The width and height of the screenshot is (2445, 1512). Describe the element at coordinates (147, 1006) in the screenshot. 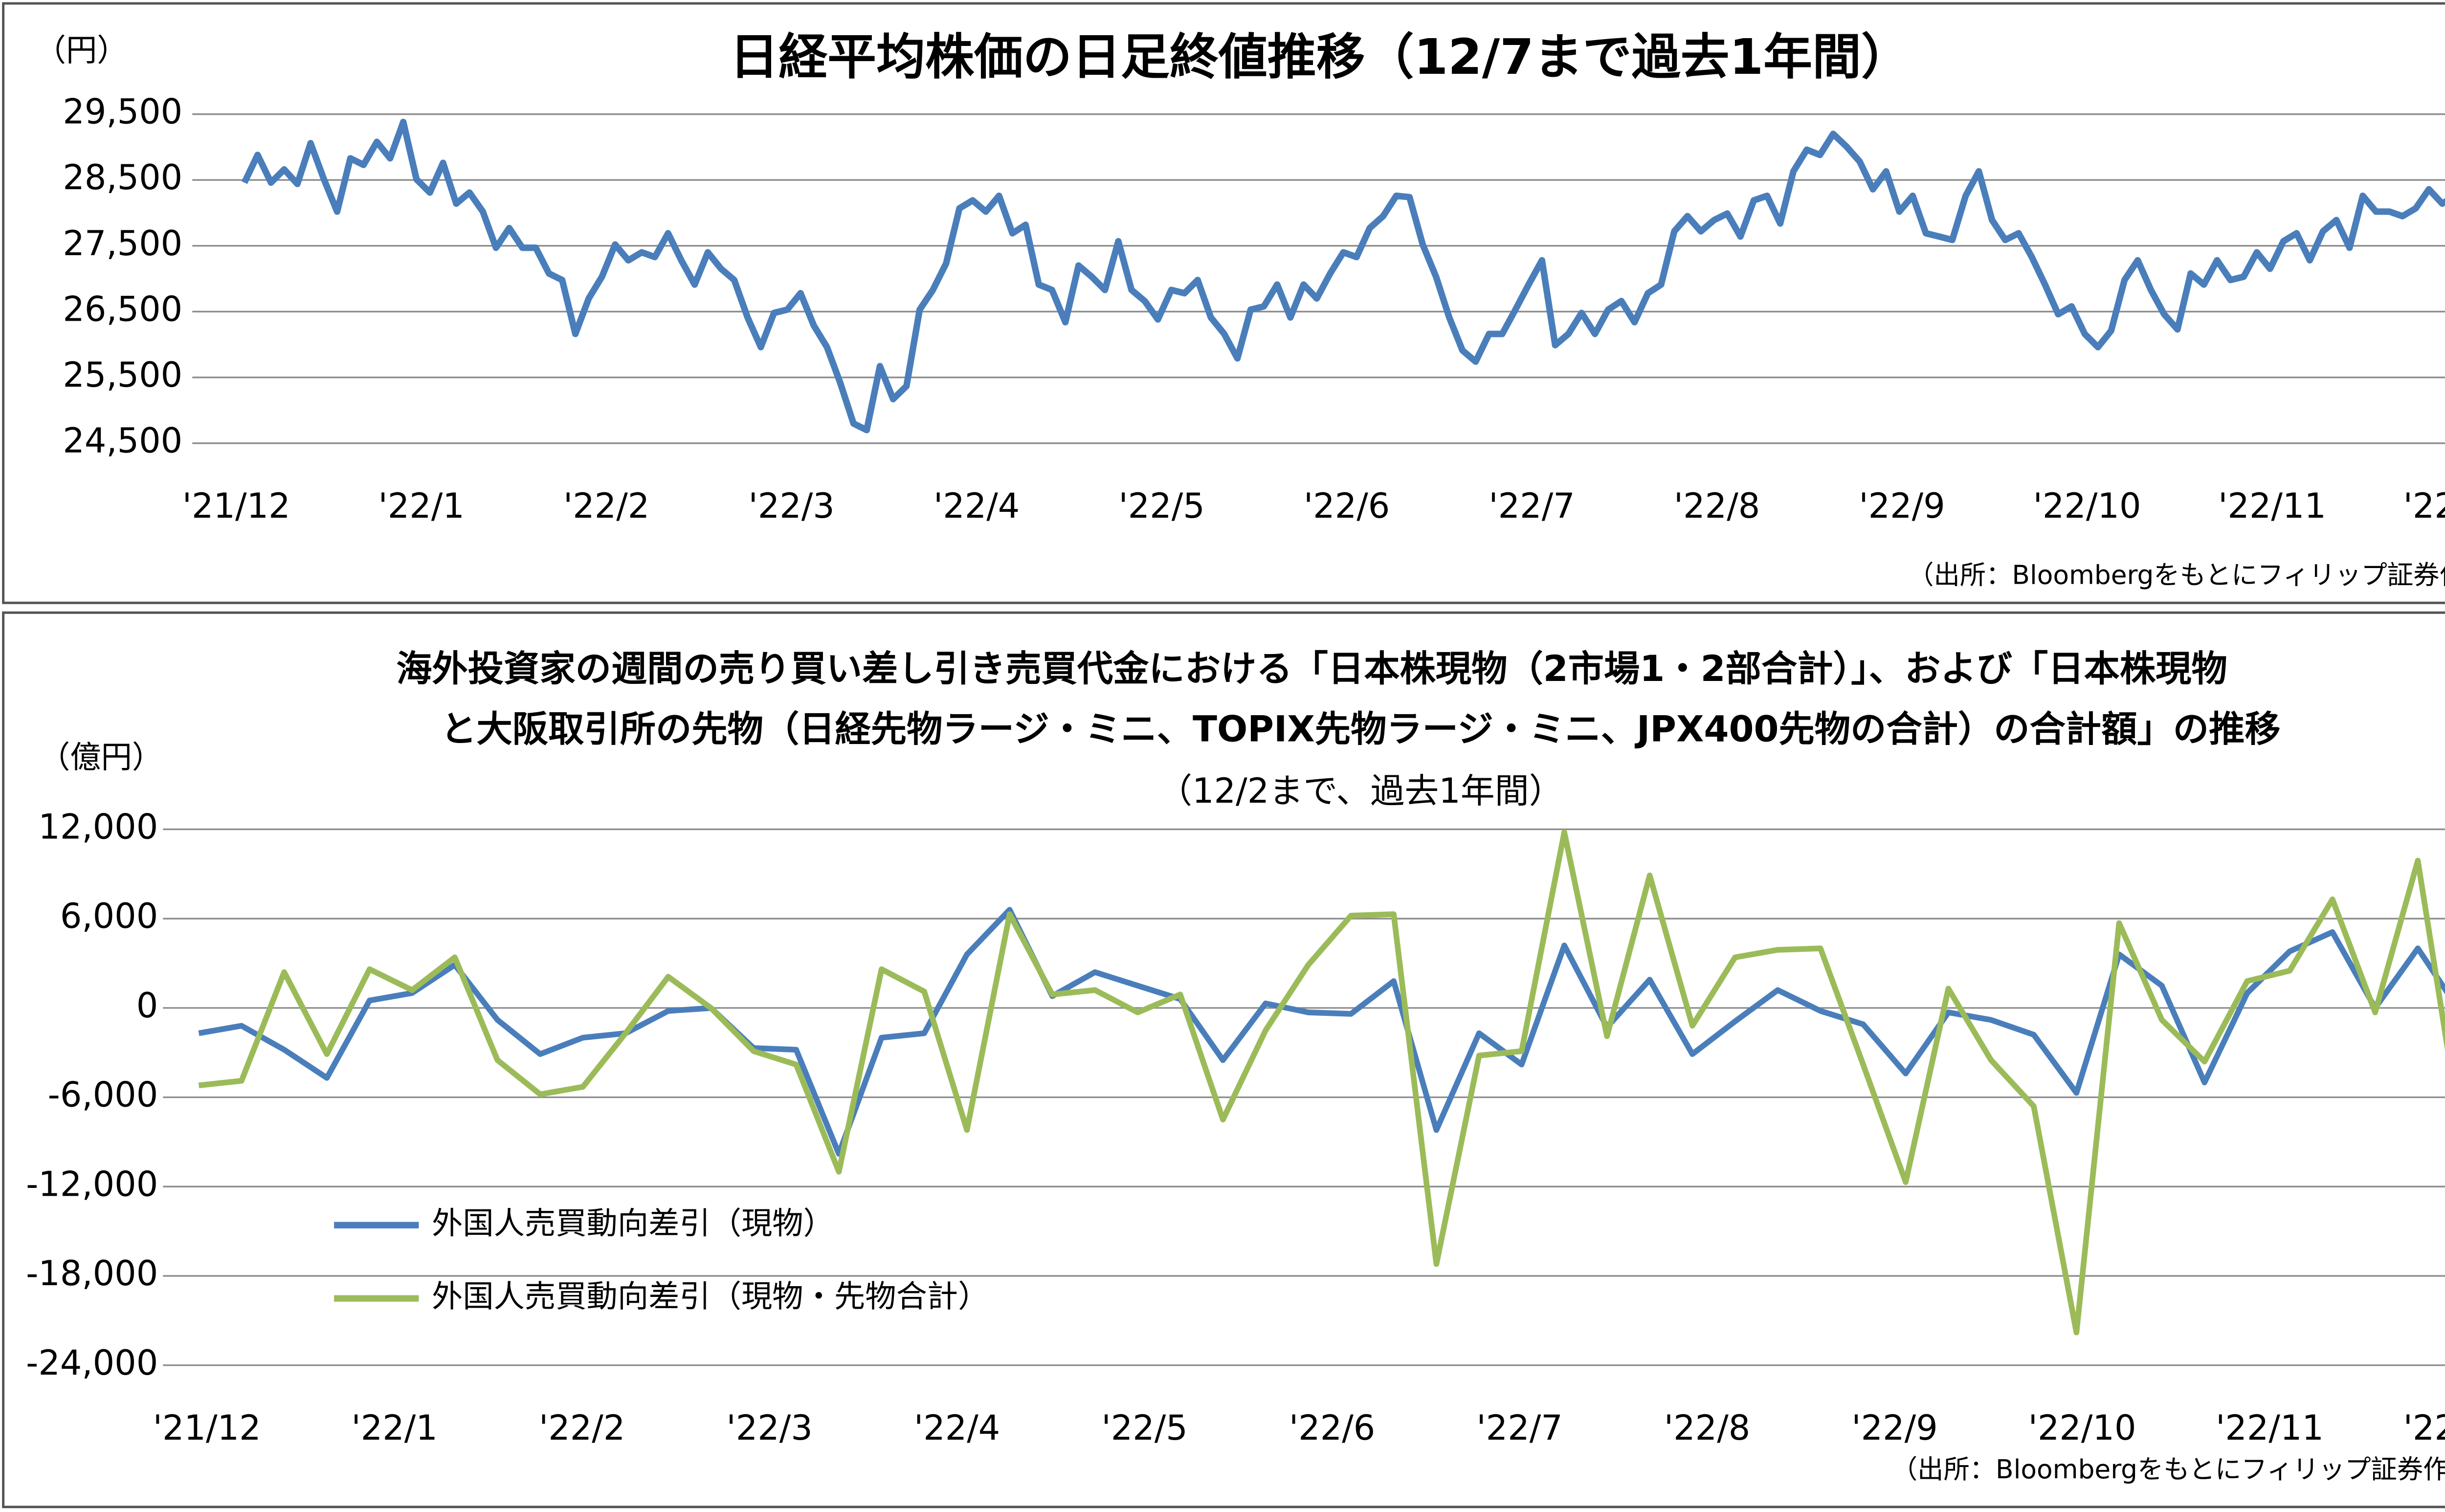

I see `y-tick-label: 0` at that location.